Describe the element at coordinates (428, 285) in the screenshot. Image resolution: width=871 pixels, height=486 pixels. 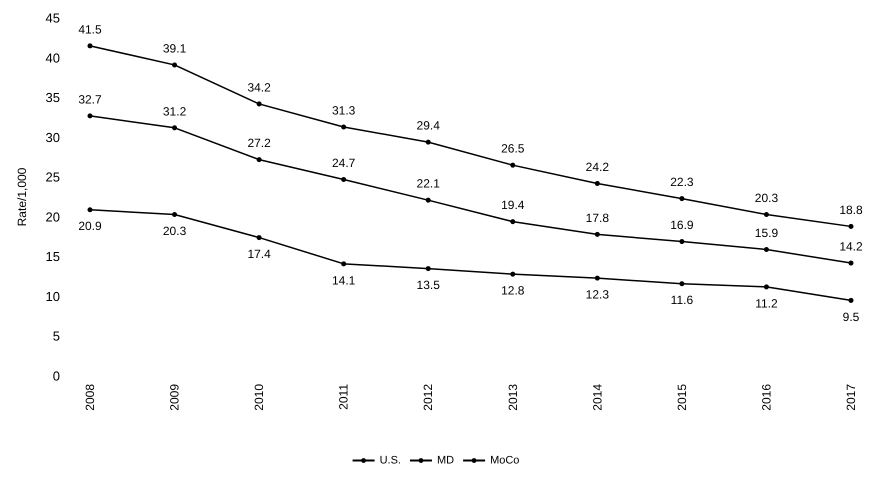
I see `data-label: 13.5` at that location.